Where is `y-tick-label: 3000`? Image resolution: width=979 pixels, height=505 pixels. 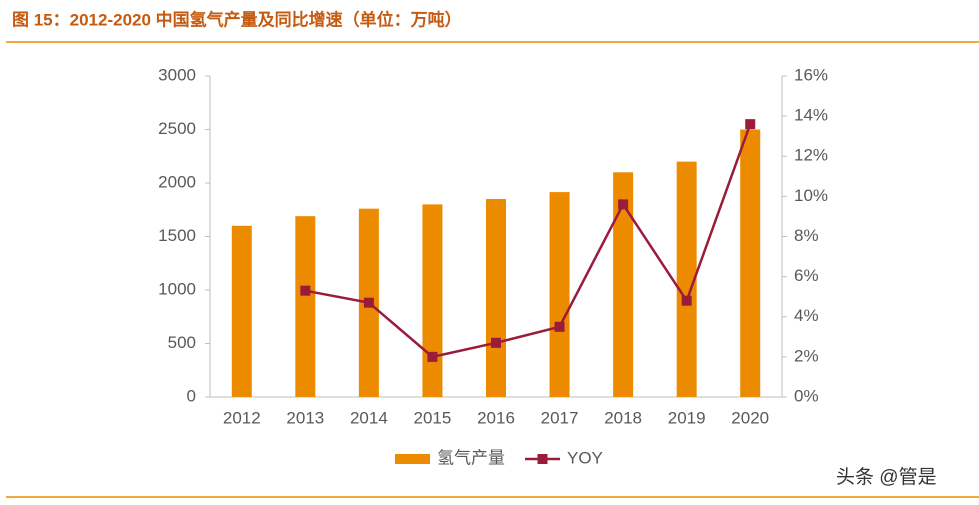
y-tick-label: 3000 is located at coordinates (177, 74).